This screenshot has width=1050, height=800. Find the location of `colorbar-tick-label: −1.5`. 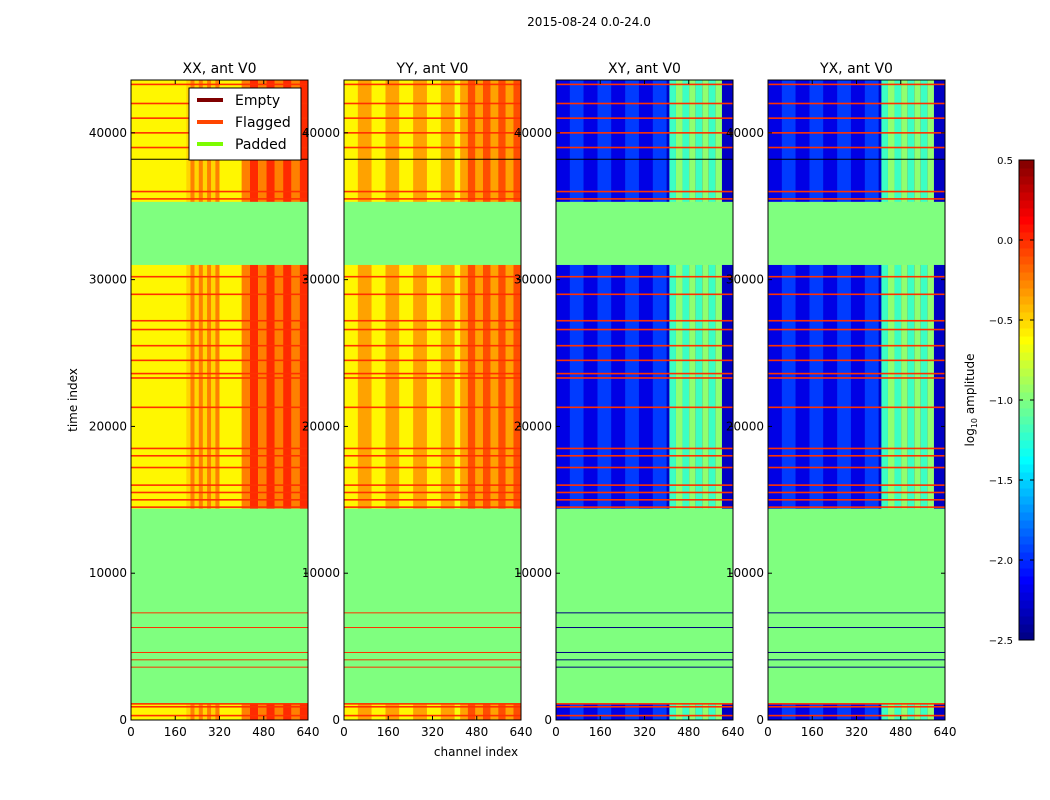

colorbar-tick-label: −1.5 is located at coordinates (1001, 481).